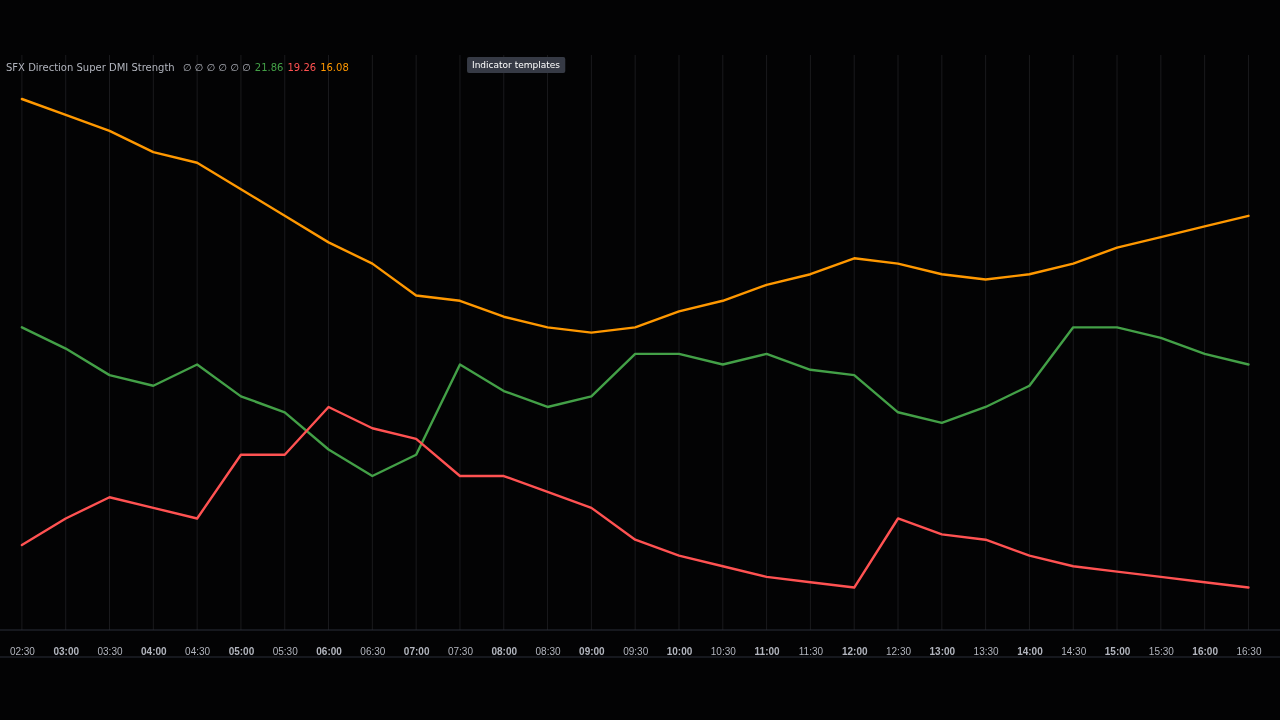  I want to click on text: 19.26, so click(302, 67).